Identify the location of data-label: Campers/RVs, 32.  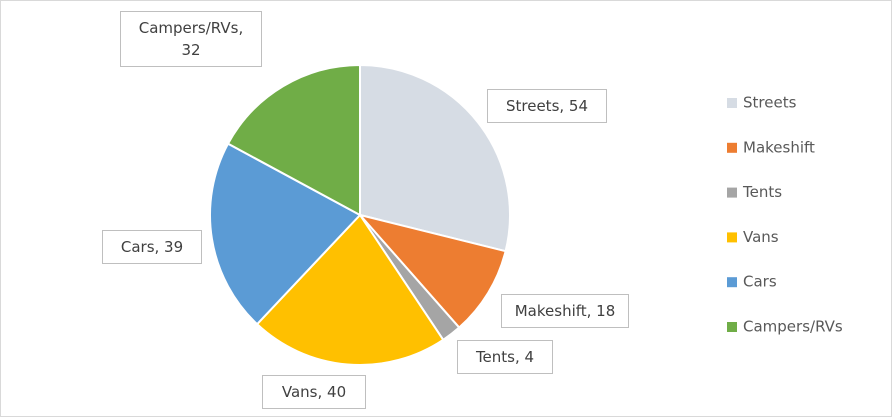
(191, 39).